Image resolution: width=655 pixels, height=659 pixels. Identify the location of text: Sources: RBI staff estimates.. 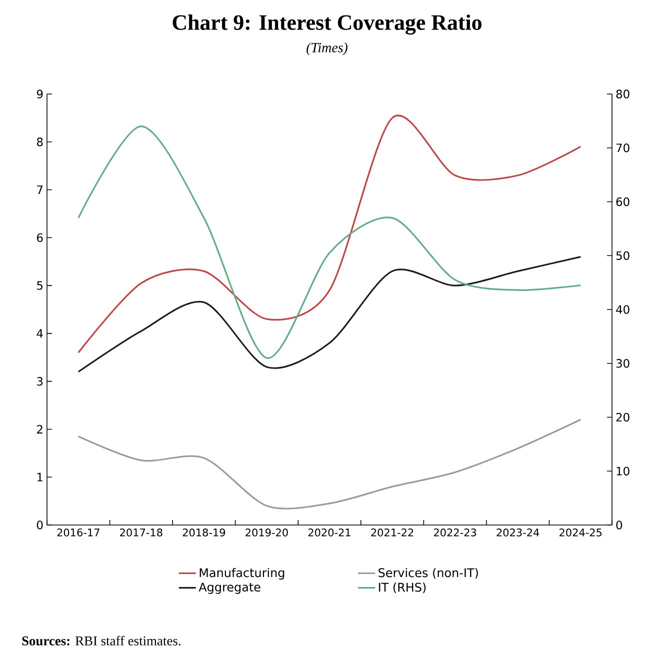
(101, 641).